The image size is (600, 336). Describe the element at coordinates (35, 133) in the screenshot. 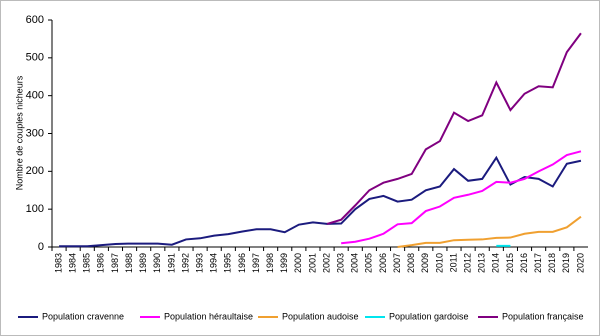

I see `y-tick-label: 300` at that location.